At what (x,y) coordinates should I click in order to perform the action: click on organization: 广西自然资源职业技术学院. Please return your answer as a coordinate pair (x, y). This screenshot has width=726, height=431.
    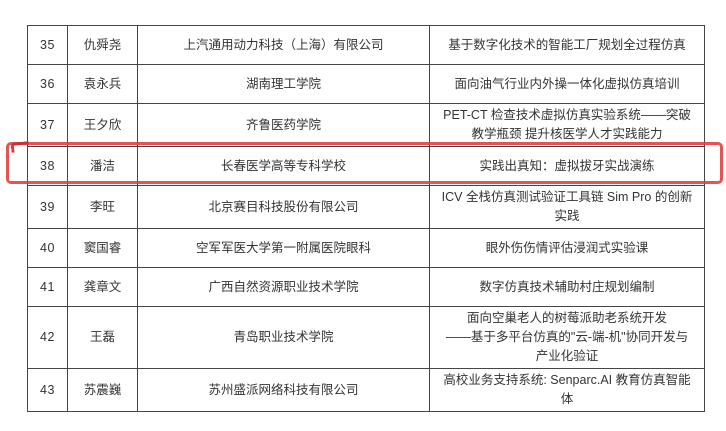
    Looking at the image, I should click on (283, 287).